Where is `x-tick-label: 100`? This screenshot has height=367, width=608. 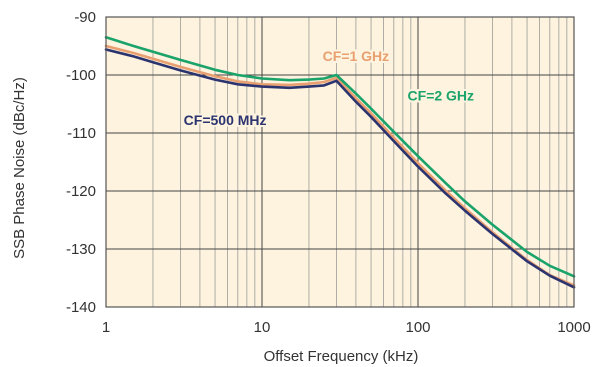 x-tick-label: 100 is located at coordinates (417, 327).